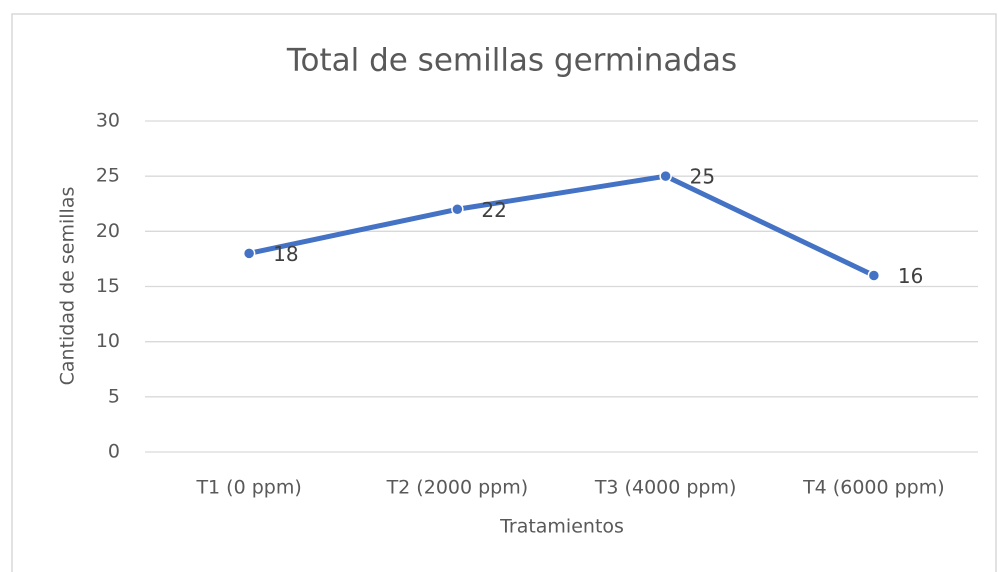  I want to click on y-tick-label: 10, so click(108, 341).